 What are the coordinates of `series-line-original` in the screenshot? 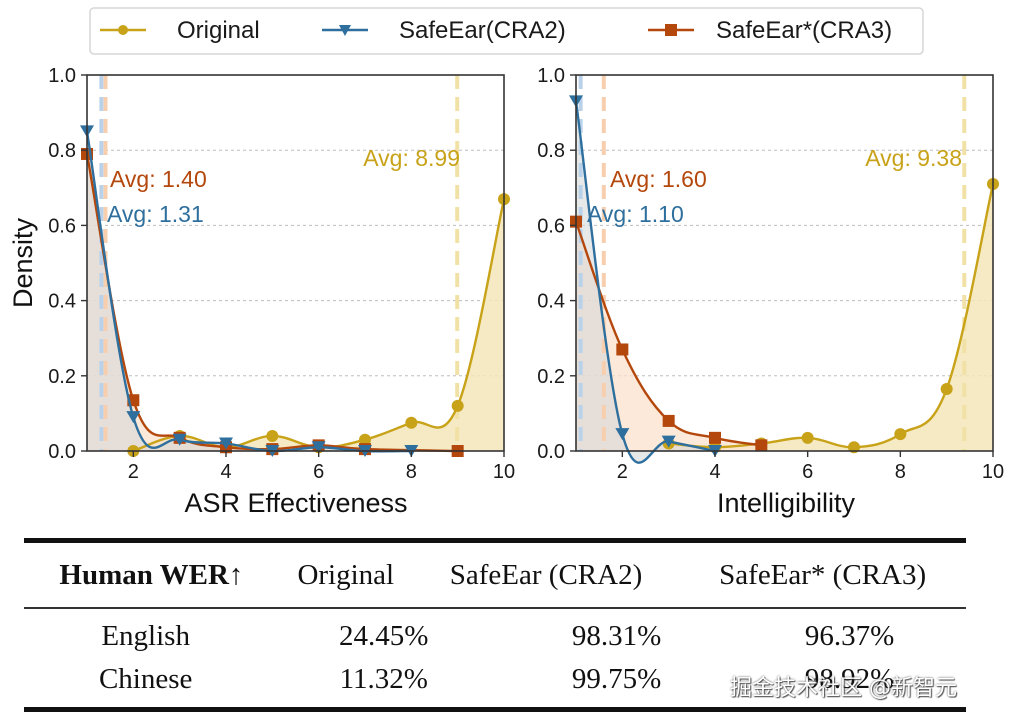 It's located at (319, 325).